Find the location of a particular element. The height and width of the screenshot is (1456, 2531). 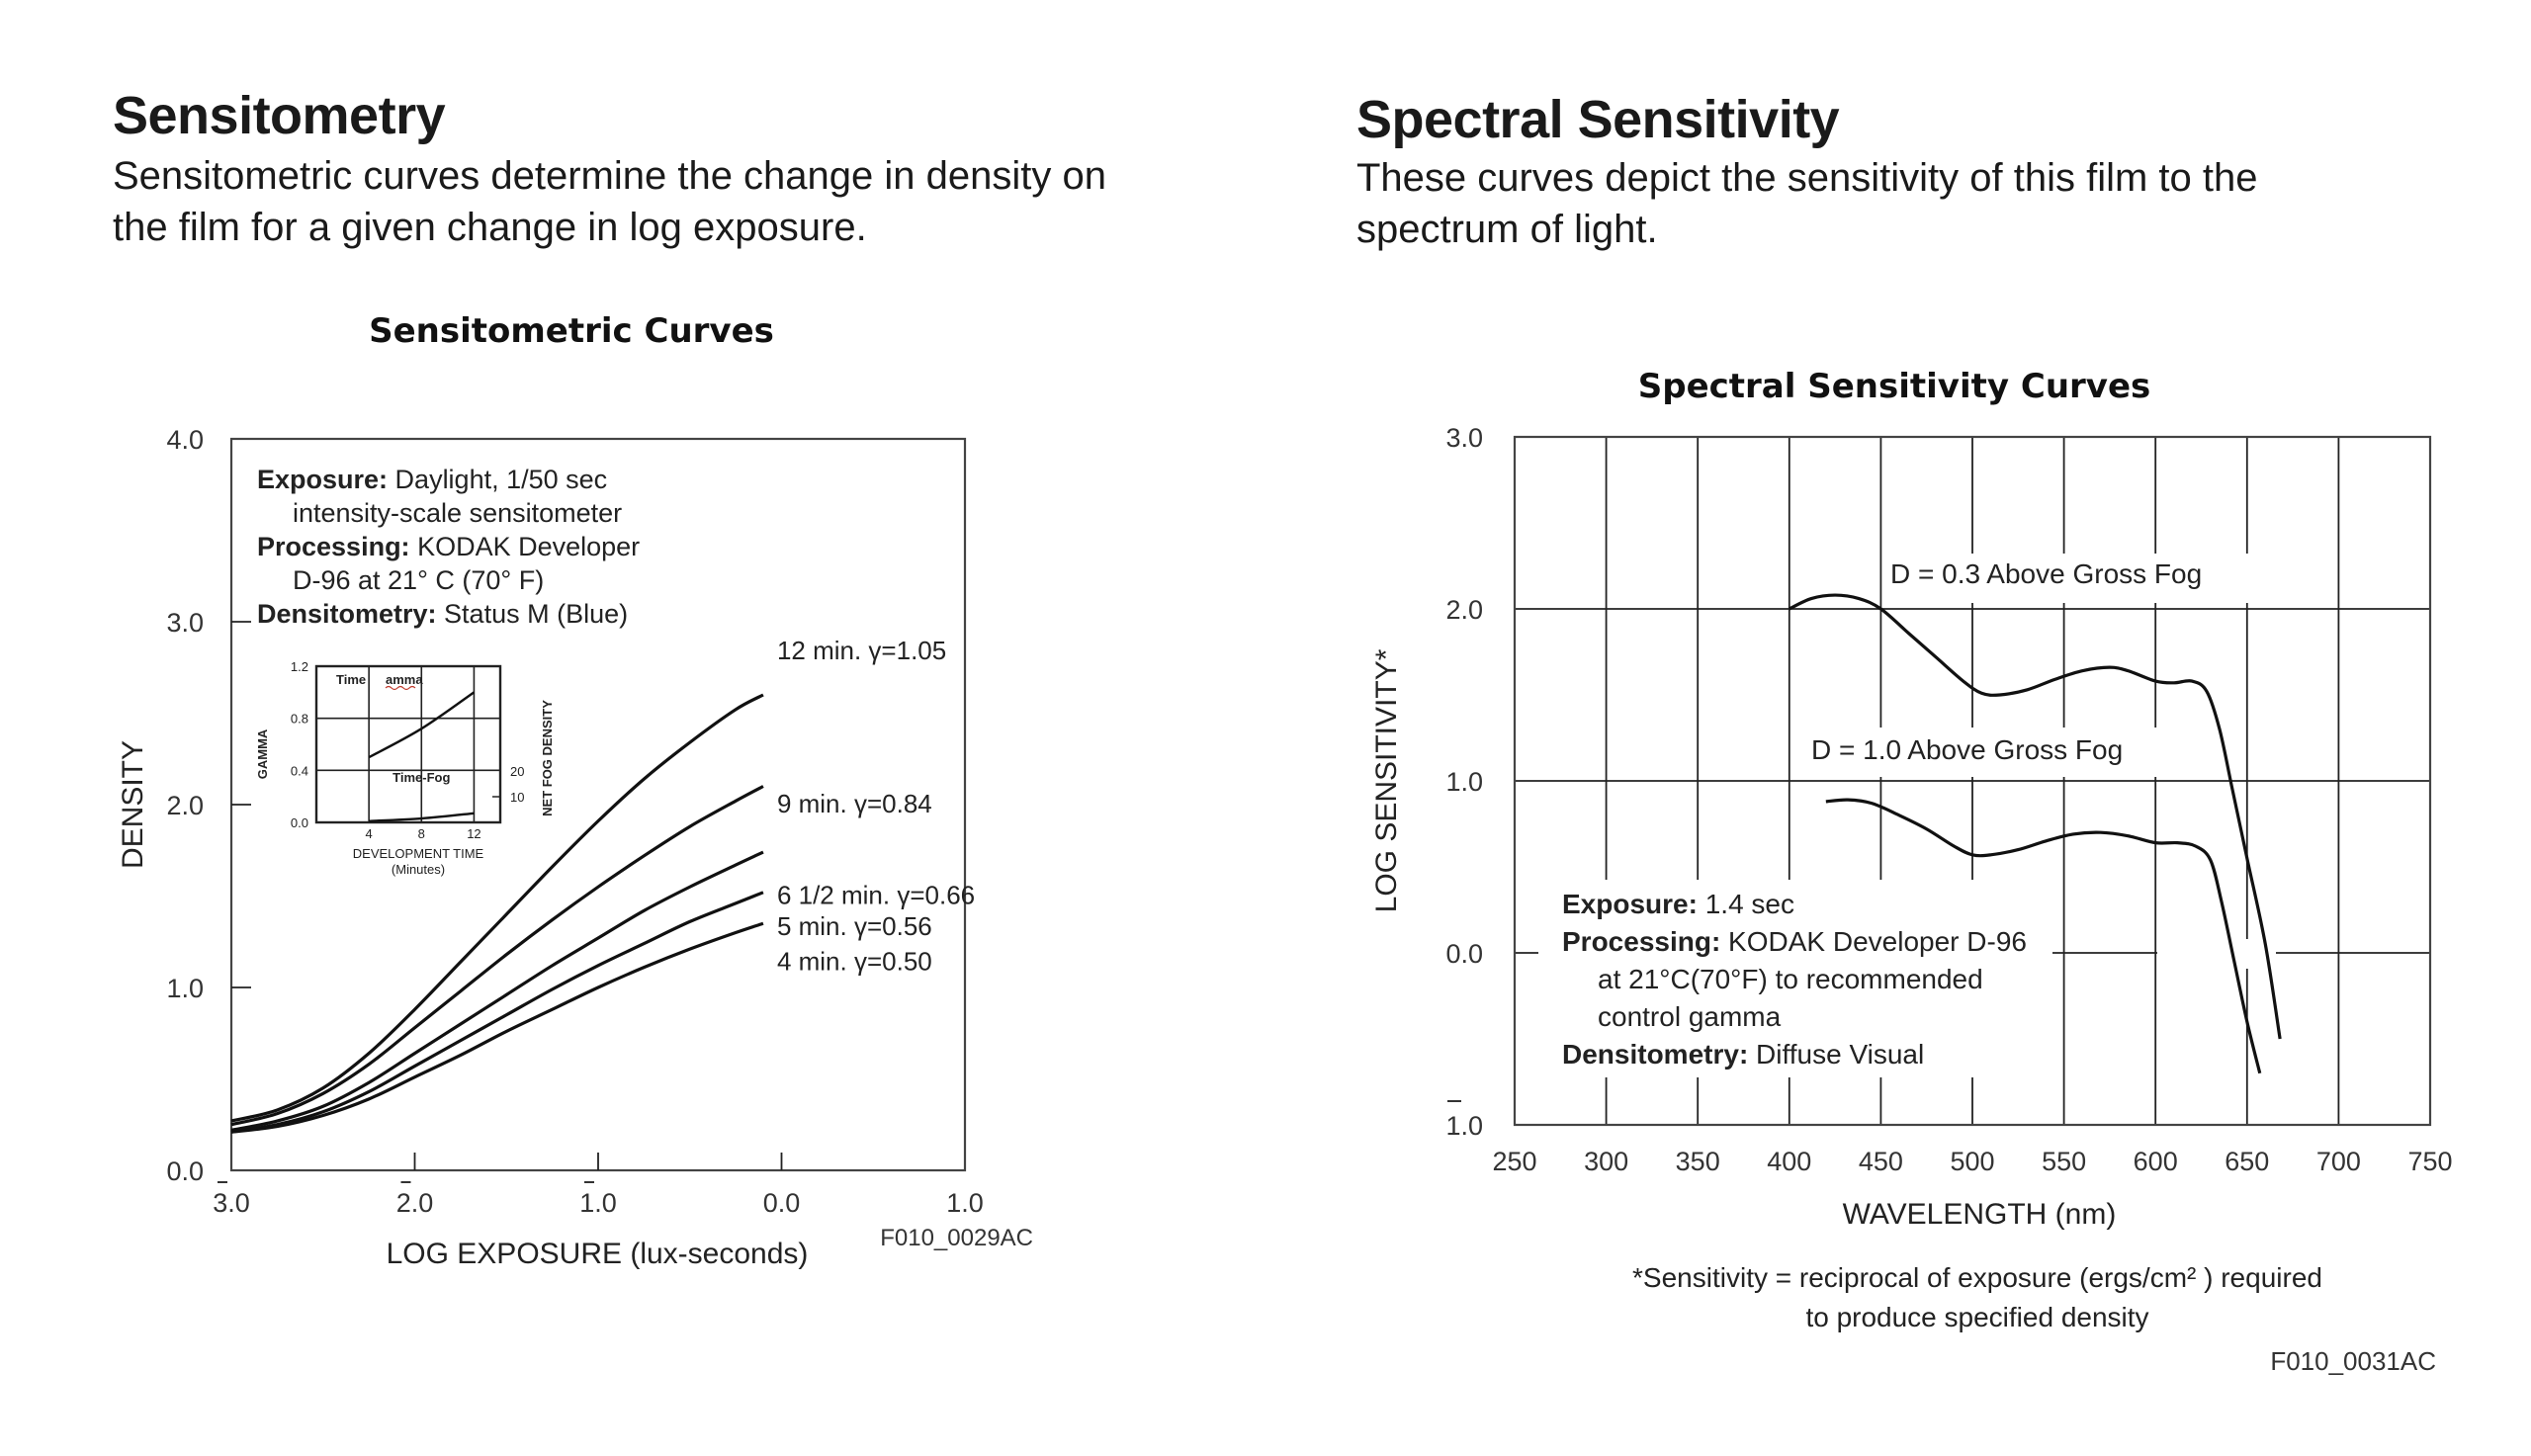

y-axis: 1.0 0.0 1.0 2.0 3.0 is located at coordinates (1464, 782).